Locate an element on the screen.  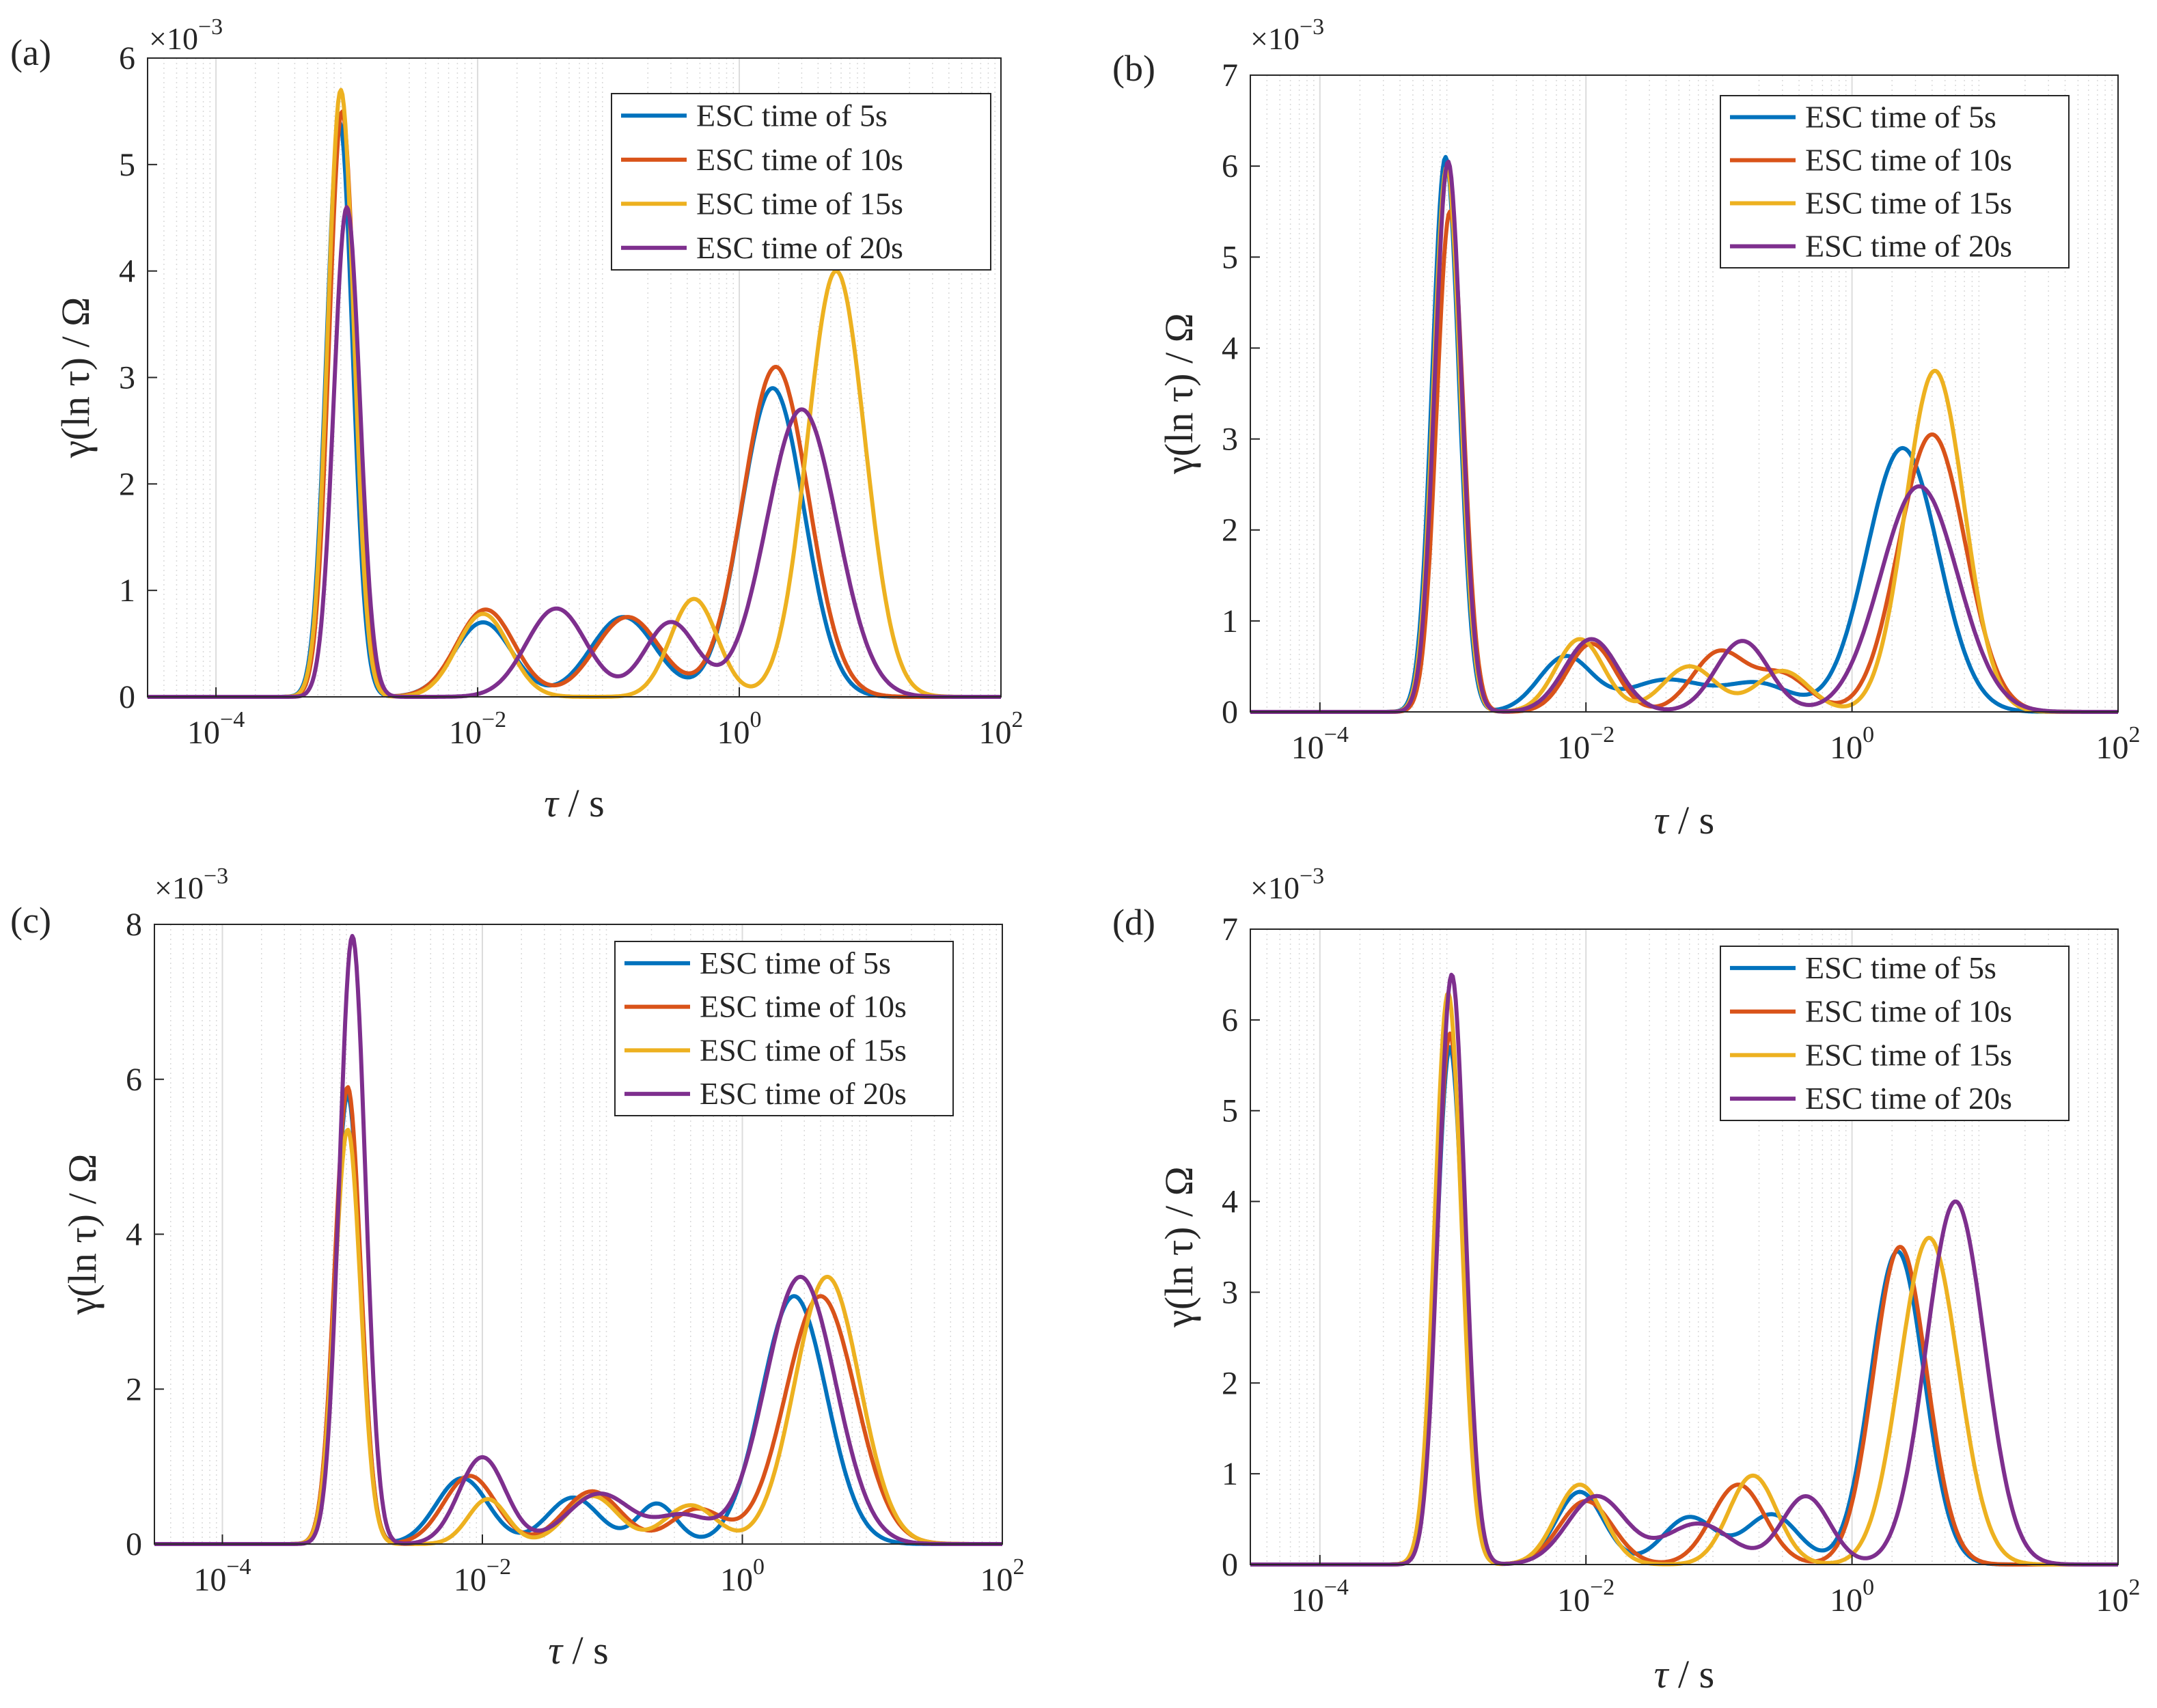
panel-label: (d) is located at coordinates (1134, 923).